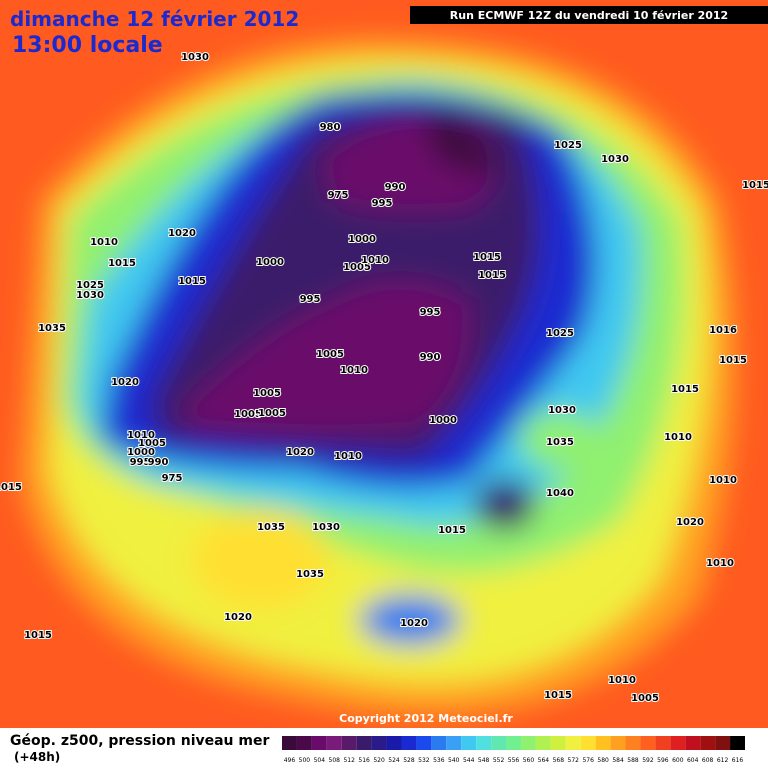 The width and height of the screenshot is (768, 768). I want to click on run-banner, so click(589, 15).